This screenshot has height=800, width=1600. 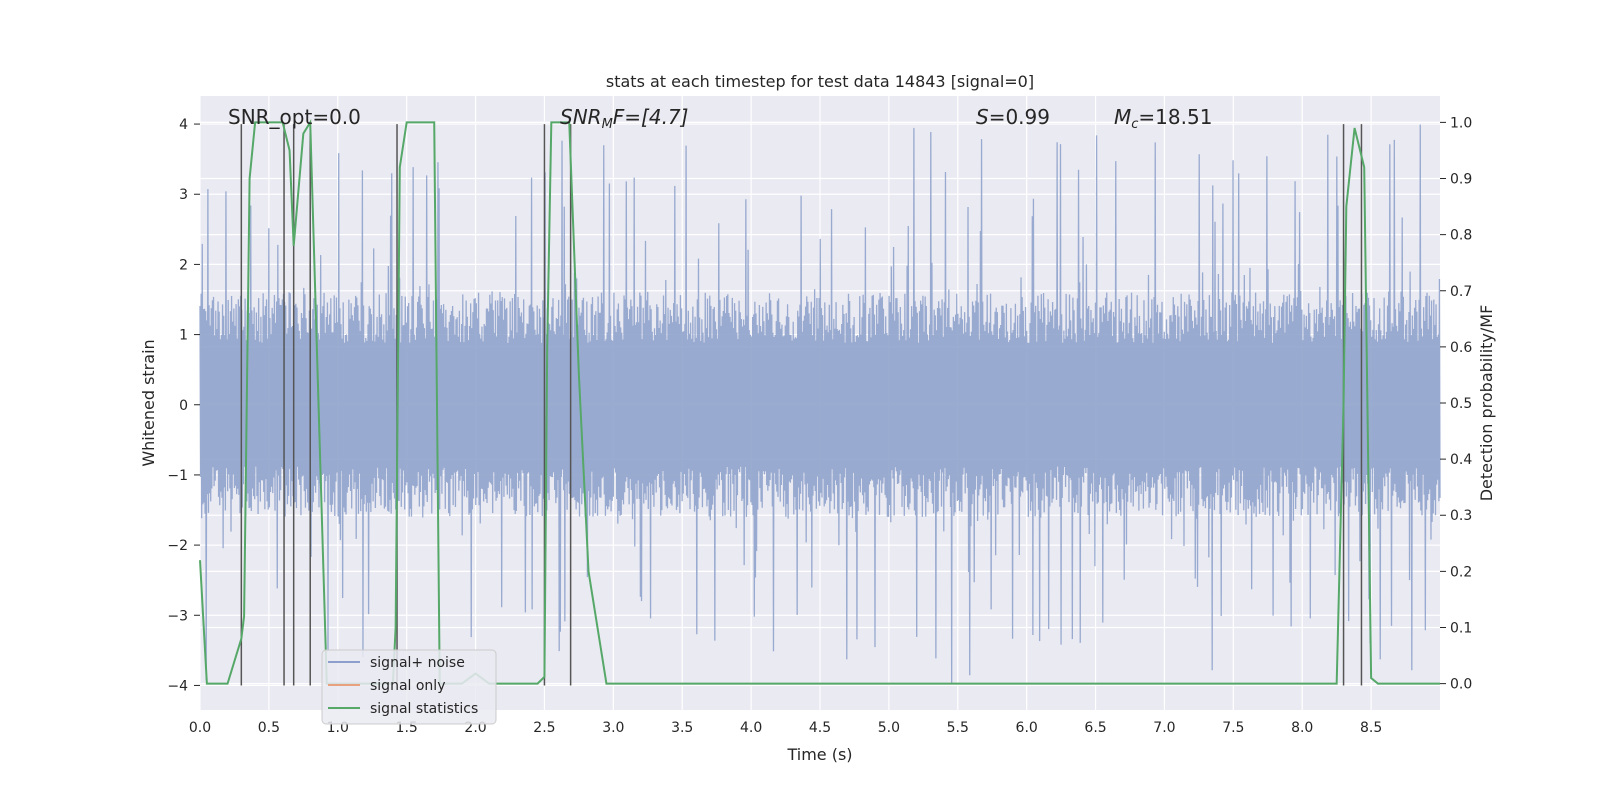 I want to click on legend-label-signal-only: signal only, so click(x=407, y=686).